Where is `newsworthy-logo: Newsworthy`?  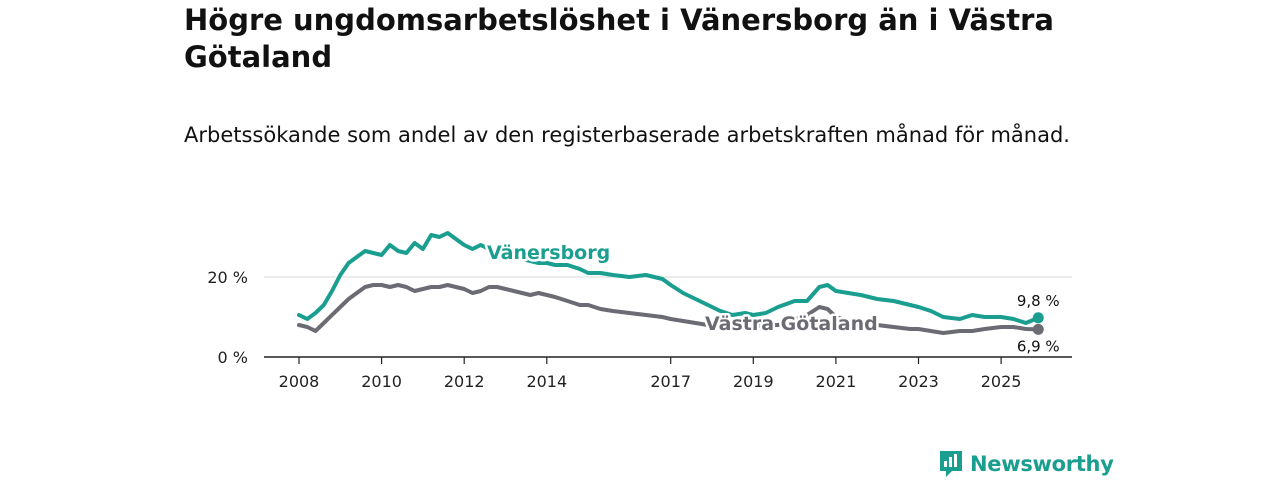 newsworthy-logo: Newsworthy is located at coordinates (1026, 464).